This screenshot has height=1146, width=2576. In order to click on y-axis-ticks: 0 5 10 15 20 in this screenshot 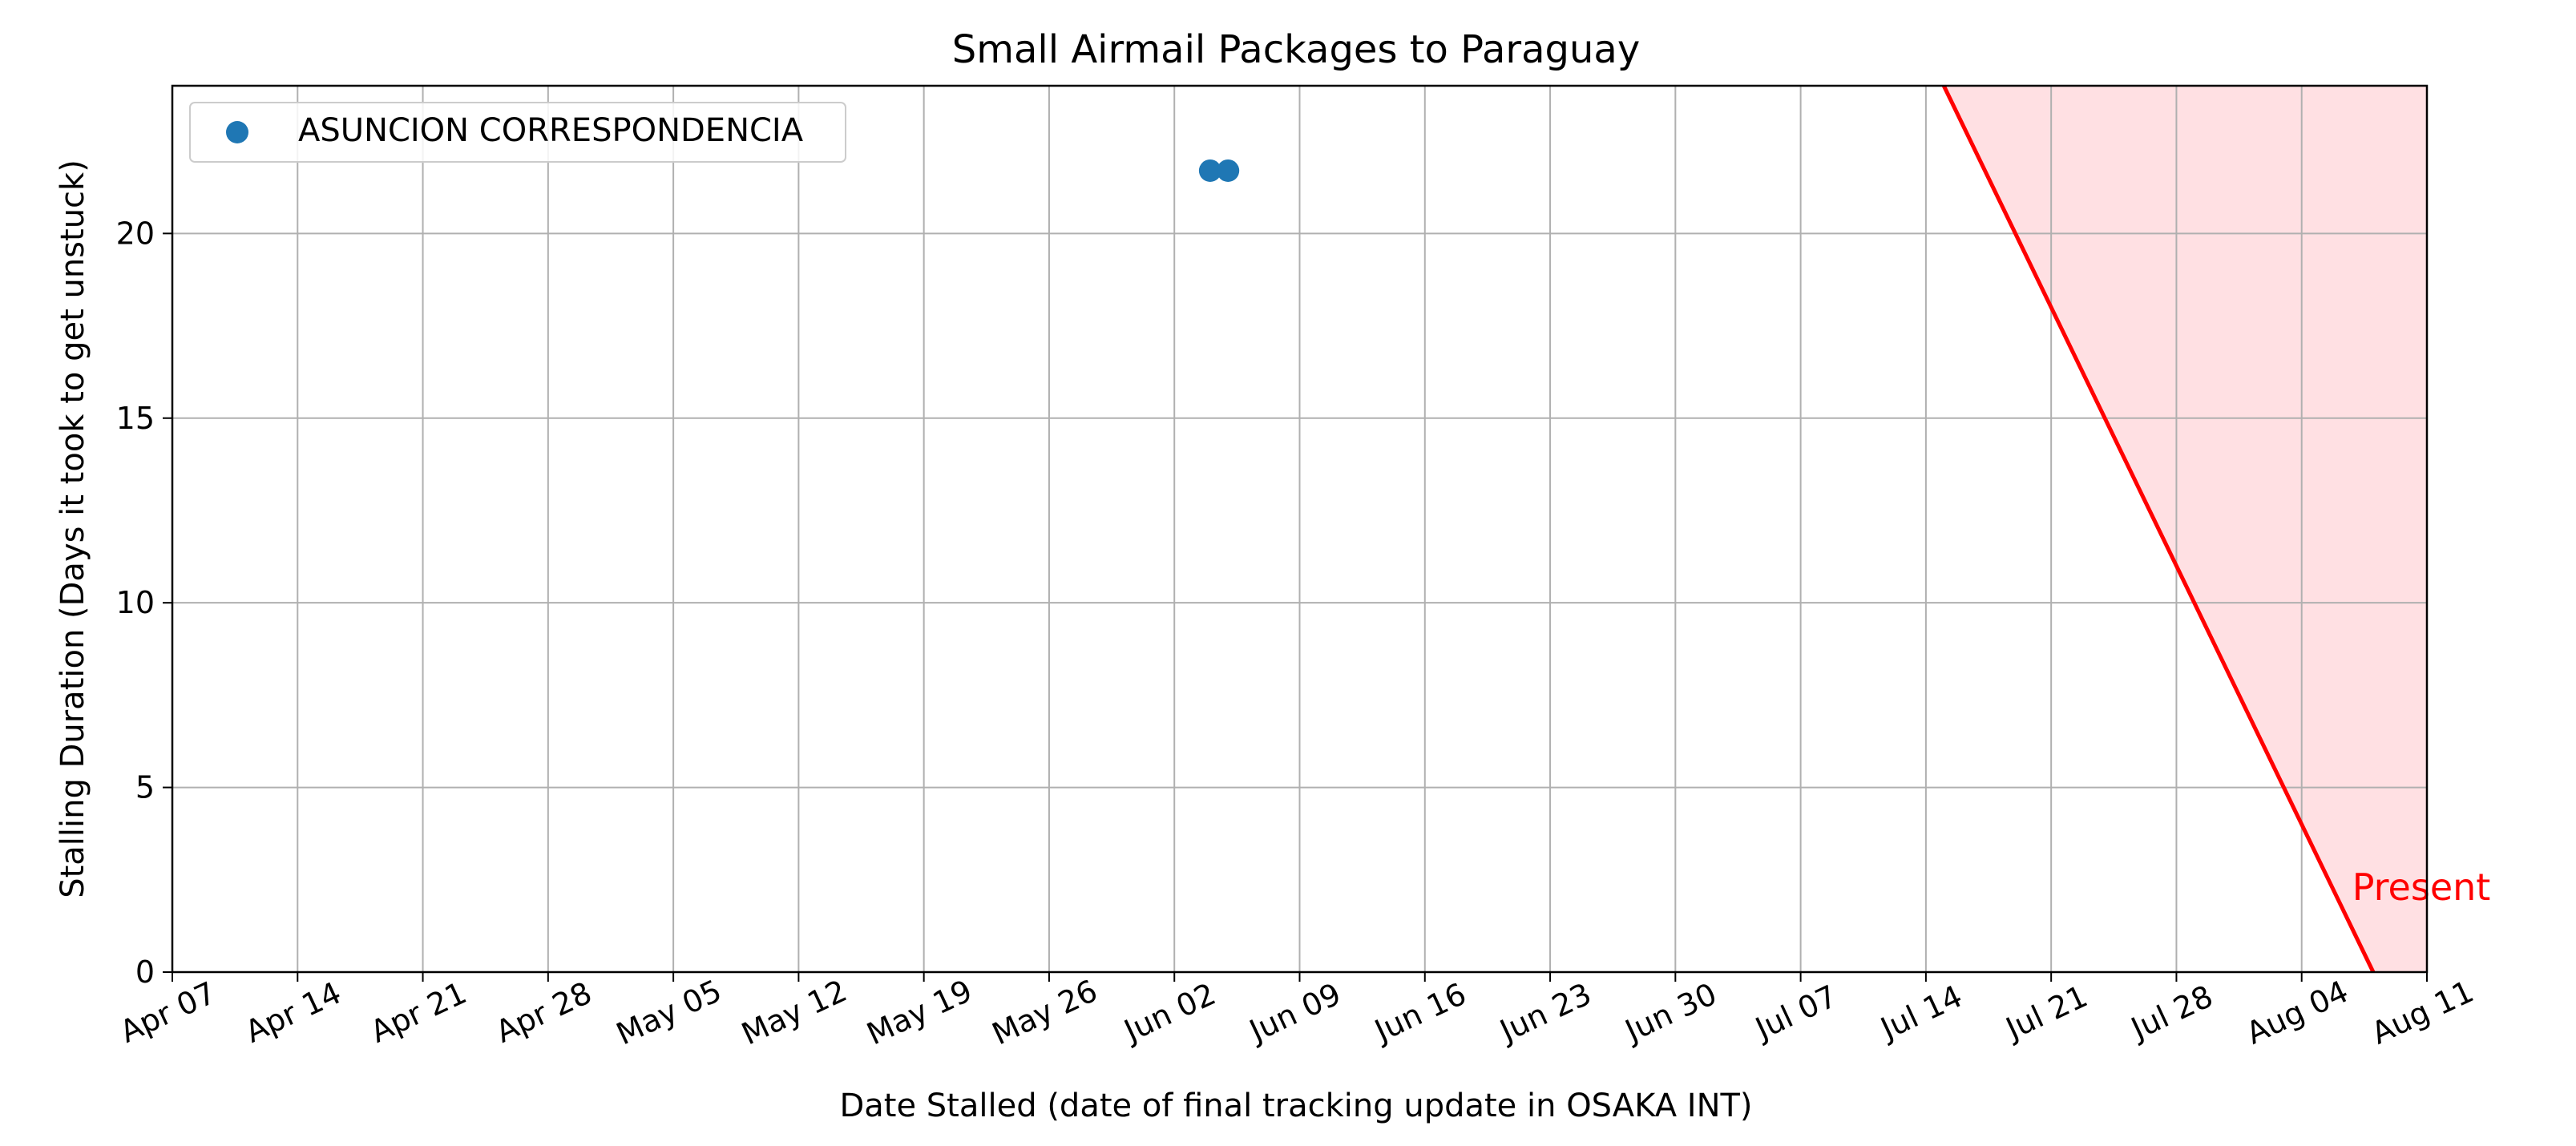, I will do `click(144, 603)`.